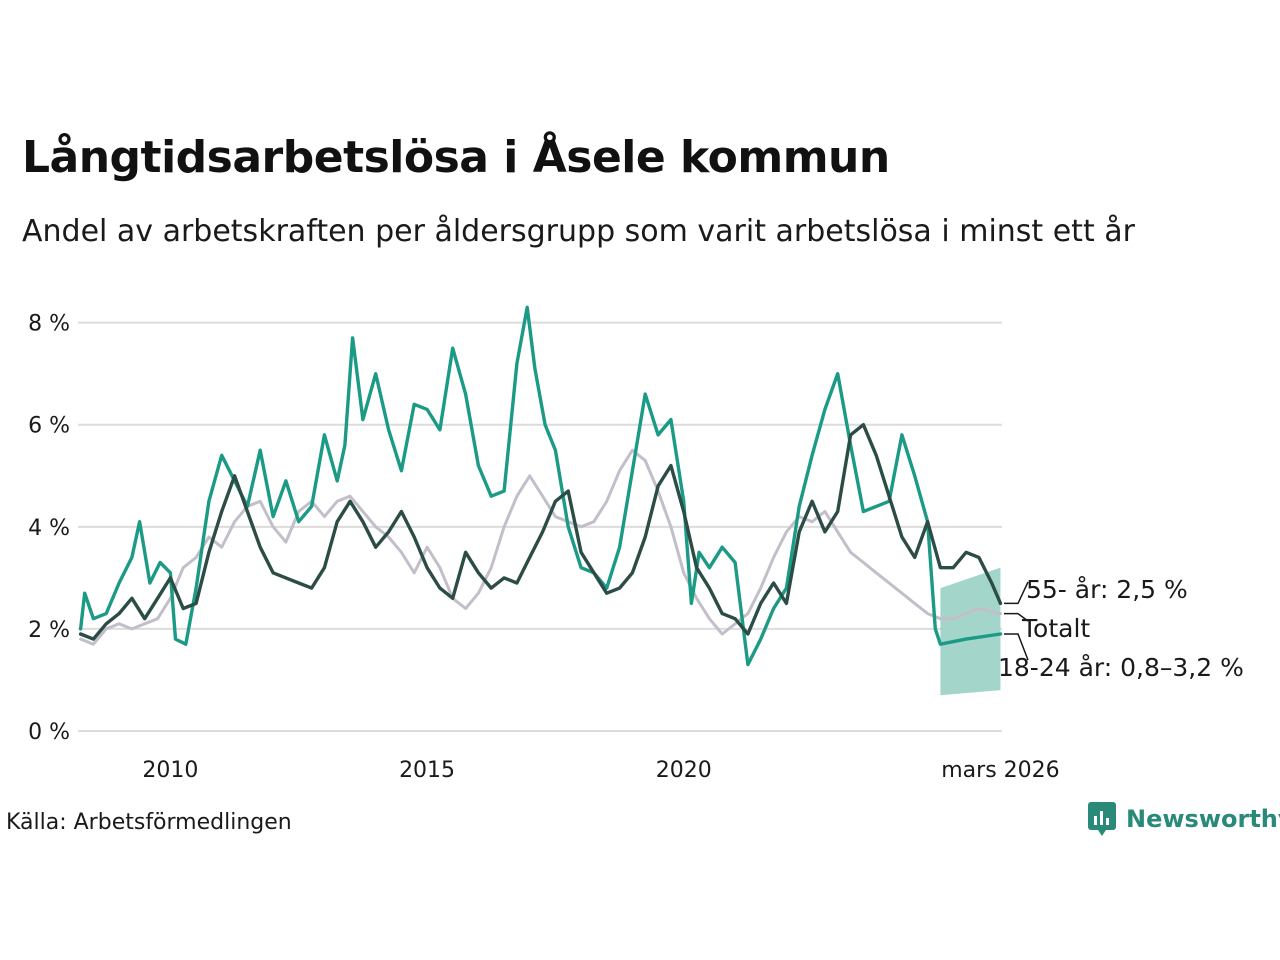 The image size is (1280, 960). What do you see at coordinates (1121, 628) in the screenshot?
I see `series-label-layer: 55- år: 2,5 % Totalt 18-24 år: 0,8–3,2 %` at bounding box center [1121, 628].